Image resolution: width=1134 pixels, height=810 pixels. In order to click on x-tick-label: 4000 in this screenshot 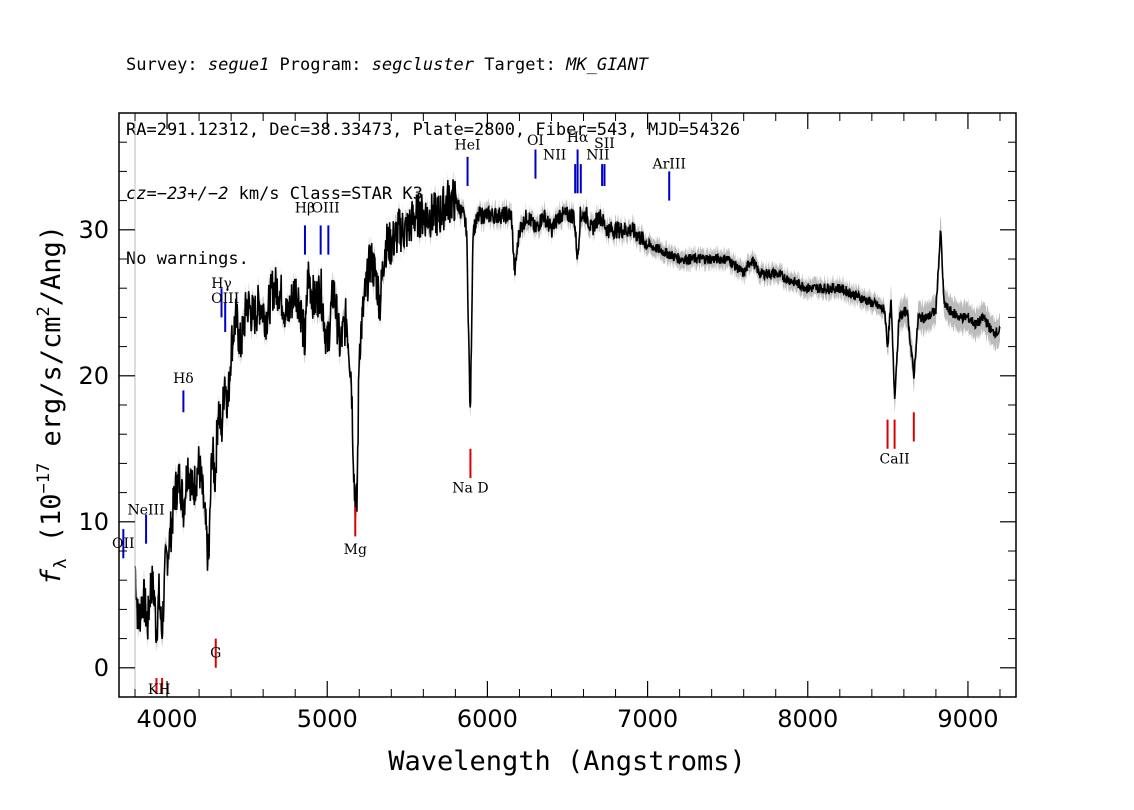, I will do `click(167, 719)`.